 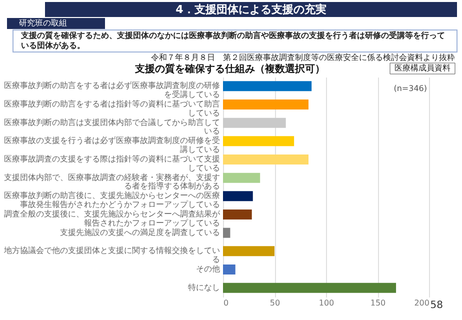 What do you see at coordinates (112, 200) in the screenshot?
I see `y-tick-label: 医療事故判断の助言後に、支援先施設からセンターへの医療事故発生報告がされたかどうかフォローアップしている` at bounding box center [112, 200].